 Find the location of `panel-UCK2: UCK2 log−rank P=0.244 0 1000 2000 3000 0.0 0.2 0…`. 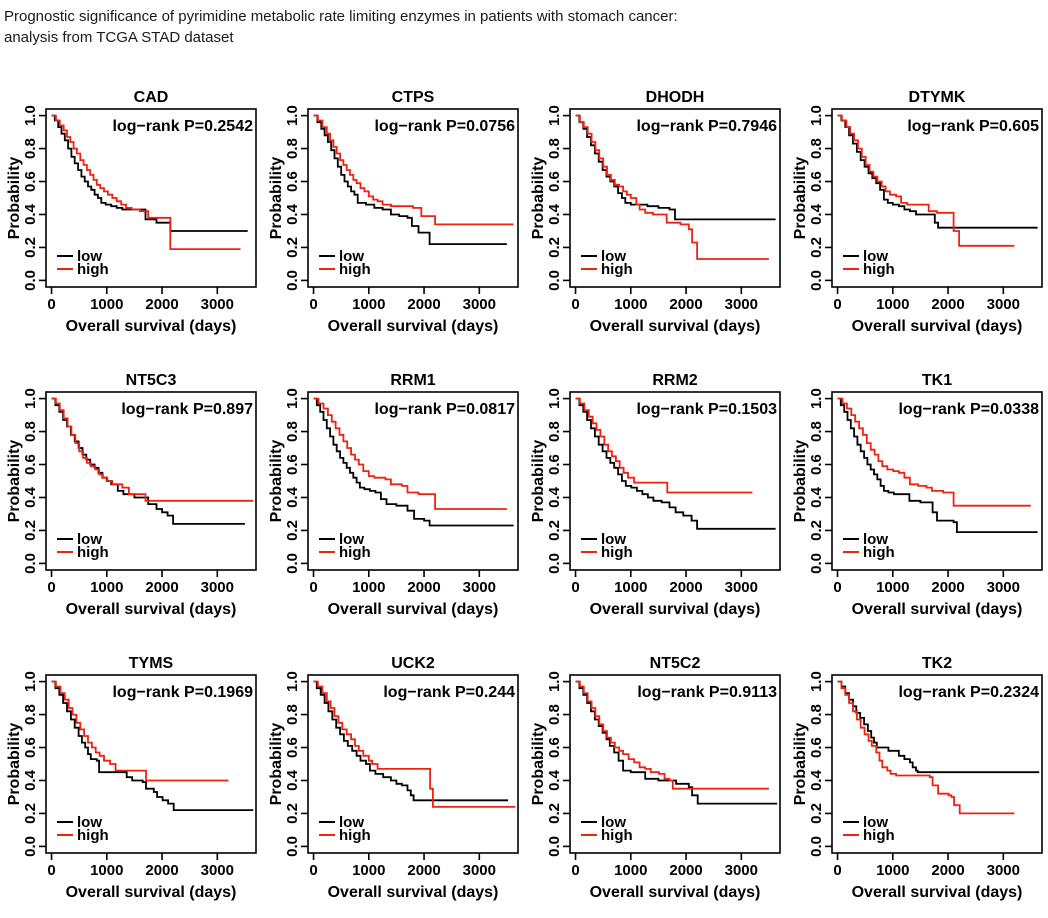

panel-UCK2: UCK2 log−rank P=0.244 0 1000 2000 3000 0.0 0.2 0… is located at coordinates (393, 776).